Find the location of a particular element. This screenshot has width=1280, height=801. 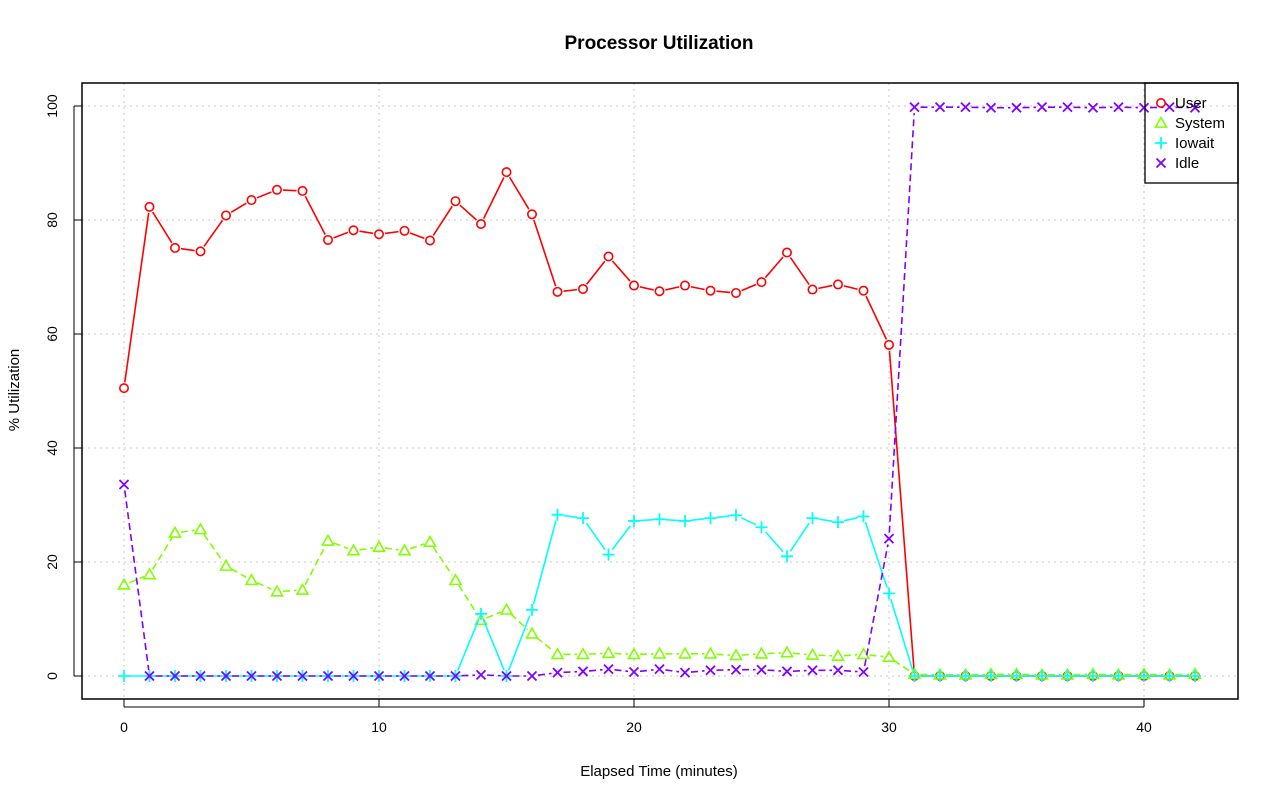

y-tick-label: 100 is located at coordinates (52, 106).